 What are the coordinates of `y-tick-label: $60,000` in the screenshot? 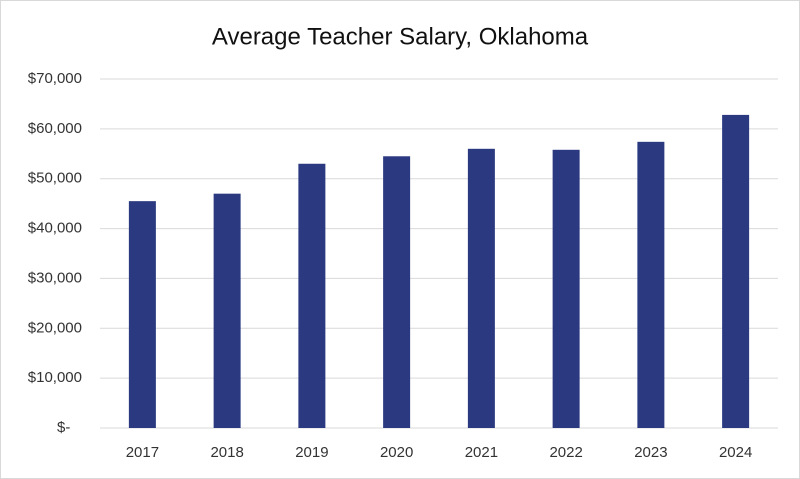 It's located at (55, 128).